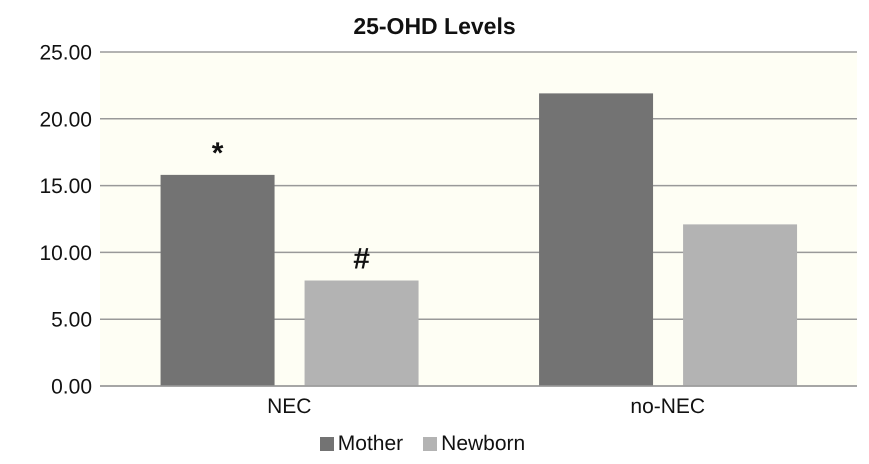  Describe the element at coordinates (71, 320) in the screenshot. I see `y-tick-label: 5.00` at that location.